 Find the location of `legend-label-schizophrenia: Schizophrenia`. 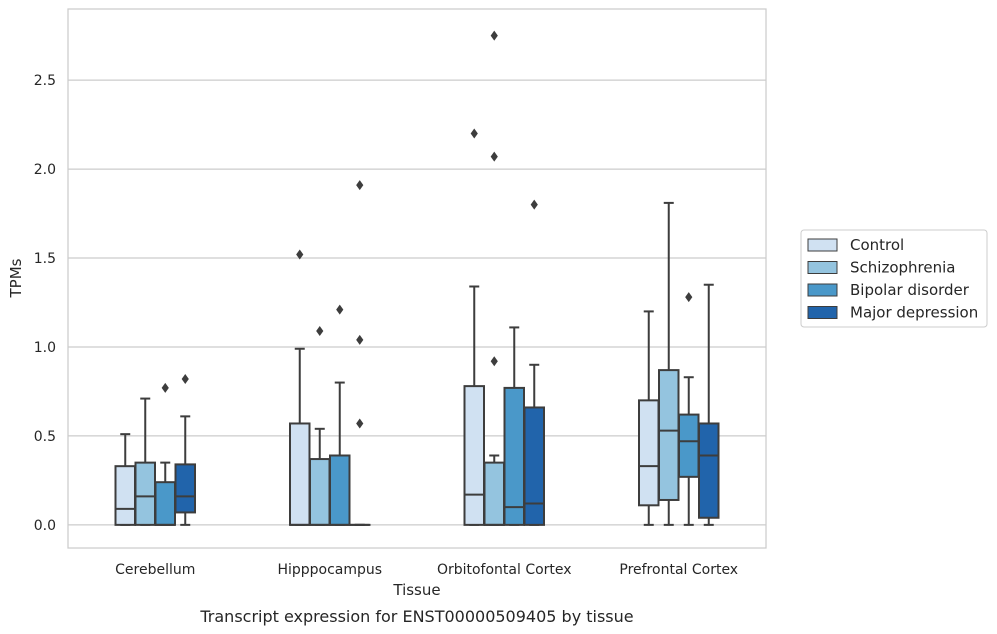

legend-label-schizophrenia: Schizophrenia is located at coordinates (902, 268).